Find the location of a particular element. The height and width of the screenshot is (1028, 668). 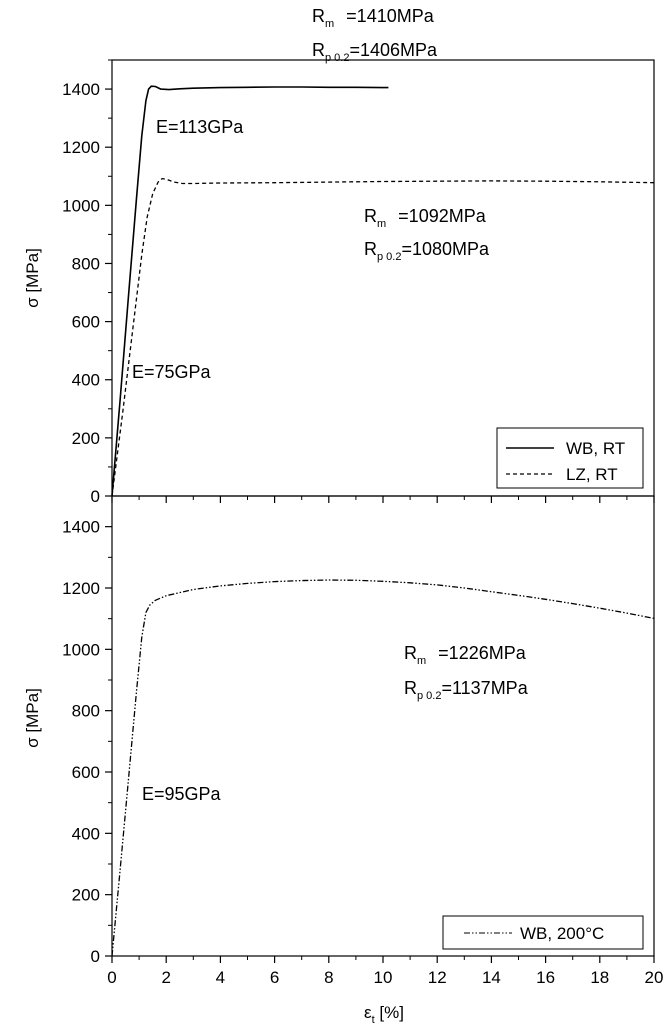

anno-value: =1226MPa is located at coordinates (482, 653).